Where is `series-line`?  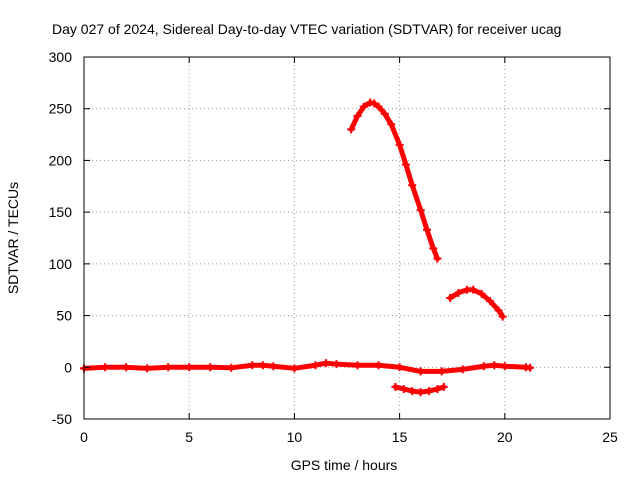
series-line is located at coordinates (394, 181).